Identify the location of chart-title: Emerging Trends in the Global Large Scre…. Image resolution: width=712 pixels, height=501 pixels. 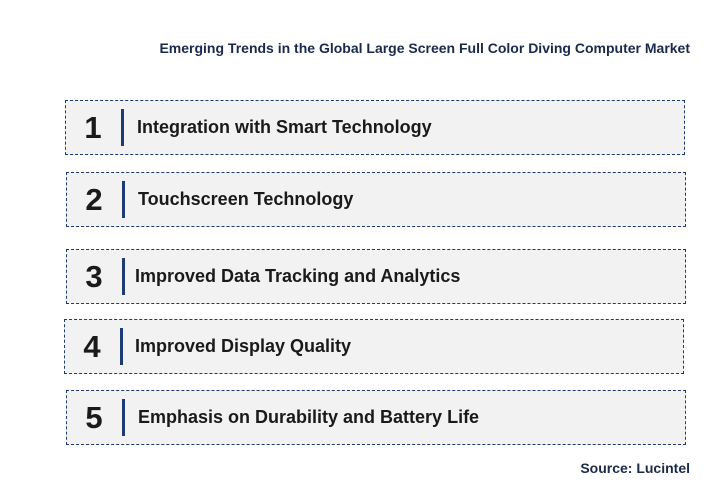
(424, 48).